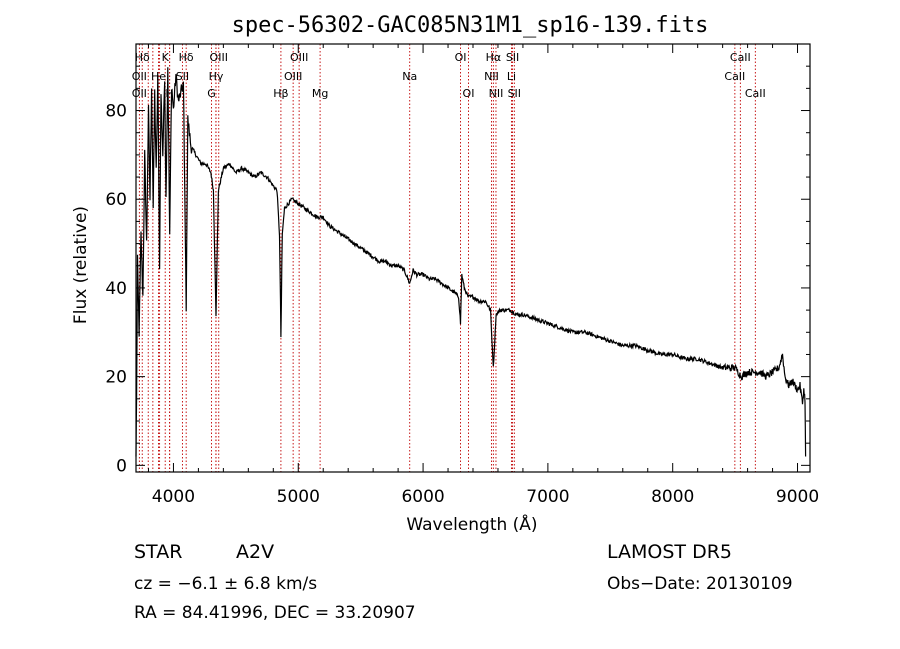 This screenshot has width=900, height=649. What do you see at coordinates (700, 584) in the screenshot?
I see `observation-date: Obs−Date: 20130109` at bounding box center [700, 584].